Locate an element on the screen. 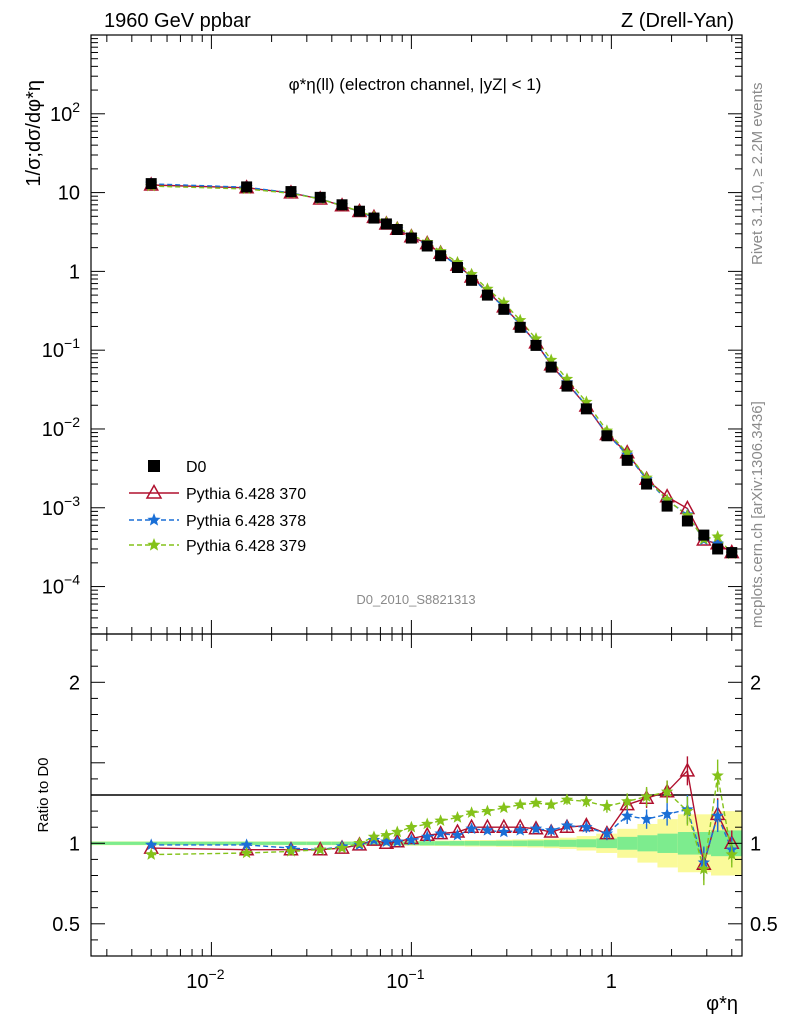 This screenshot has width=786, height=1024. y-tick-label-exponent: −2 is located at coordinates (72, 422).